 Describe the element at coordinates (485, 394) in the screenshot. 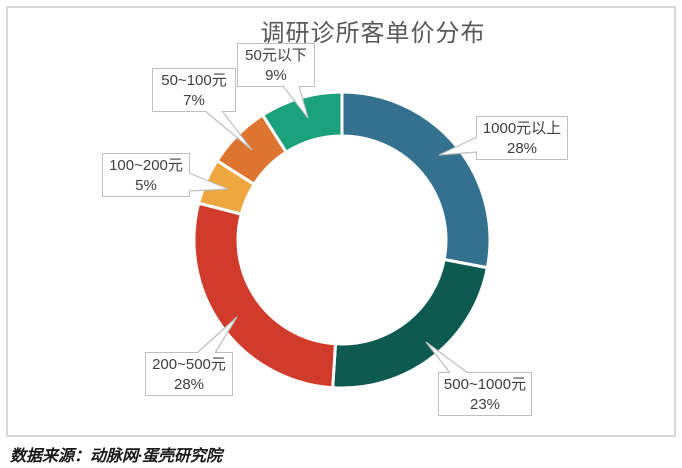

I see `callout-500-1000: 500~1000元 23%` at that location.